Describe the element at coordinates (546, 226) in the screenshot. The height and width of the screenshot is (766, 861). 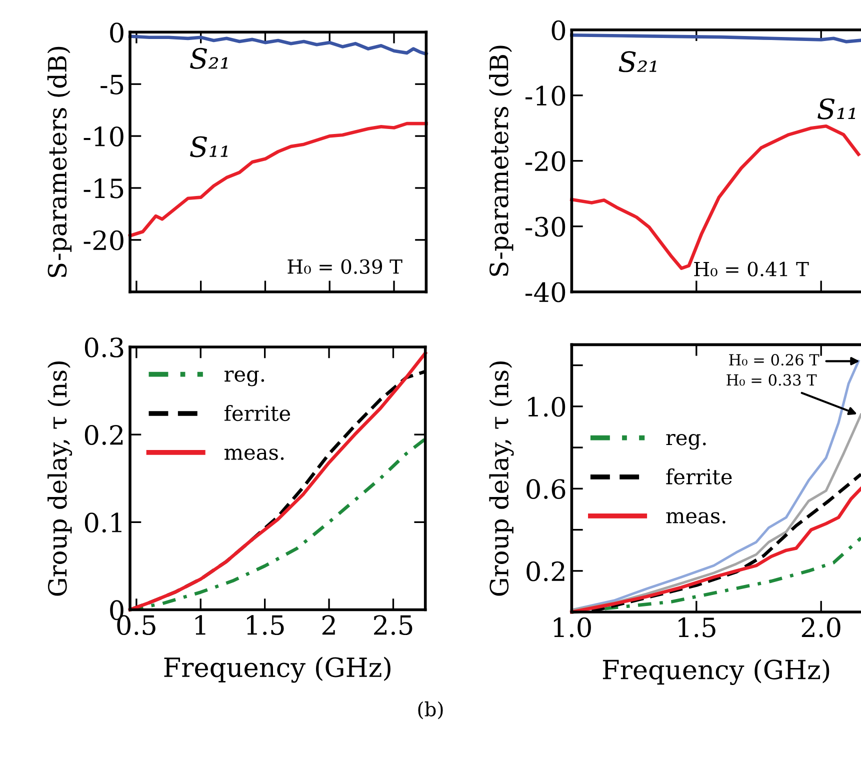
I see `y-tick-label: -30` at that location.